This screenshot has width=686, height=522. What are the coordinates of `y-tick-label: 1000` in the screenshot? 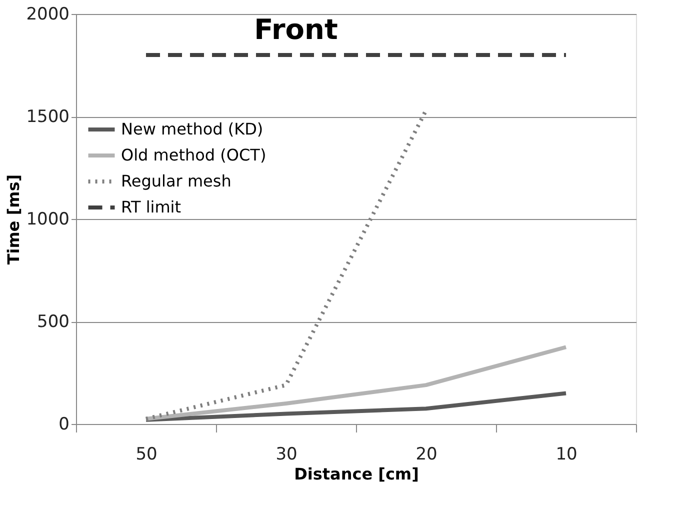 It's located at (48, 220).